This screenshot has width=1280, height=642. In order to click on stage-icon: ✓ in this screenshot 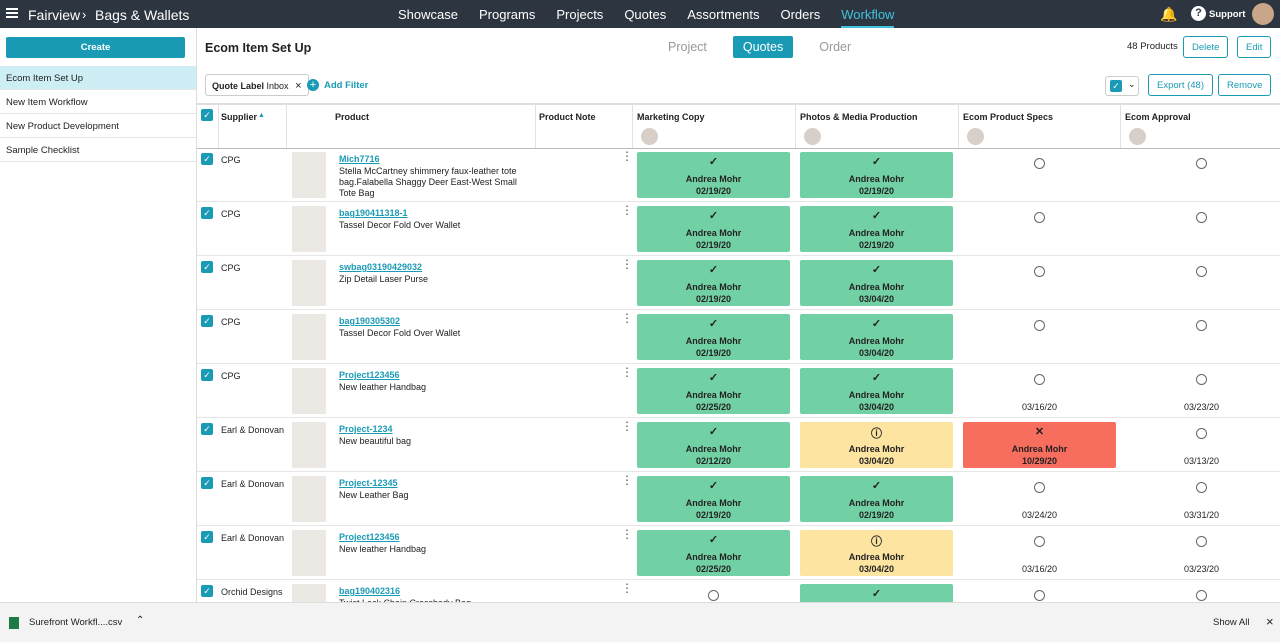, I will do `click(876, 270)`.